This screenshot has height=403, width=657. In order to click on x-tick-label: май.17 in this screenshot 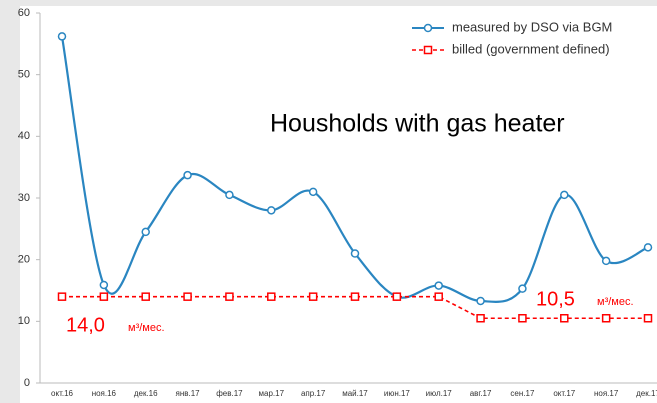, I will do `click(355, 393)`.